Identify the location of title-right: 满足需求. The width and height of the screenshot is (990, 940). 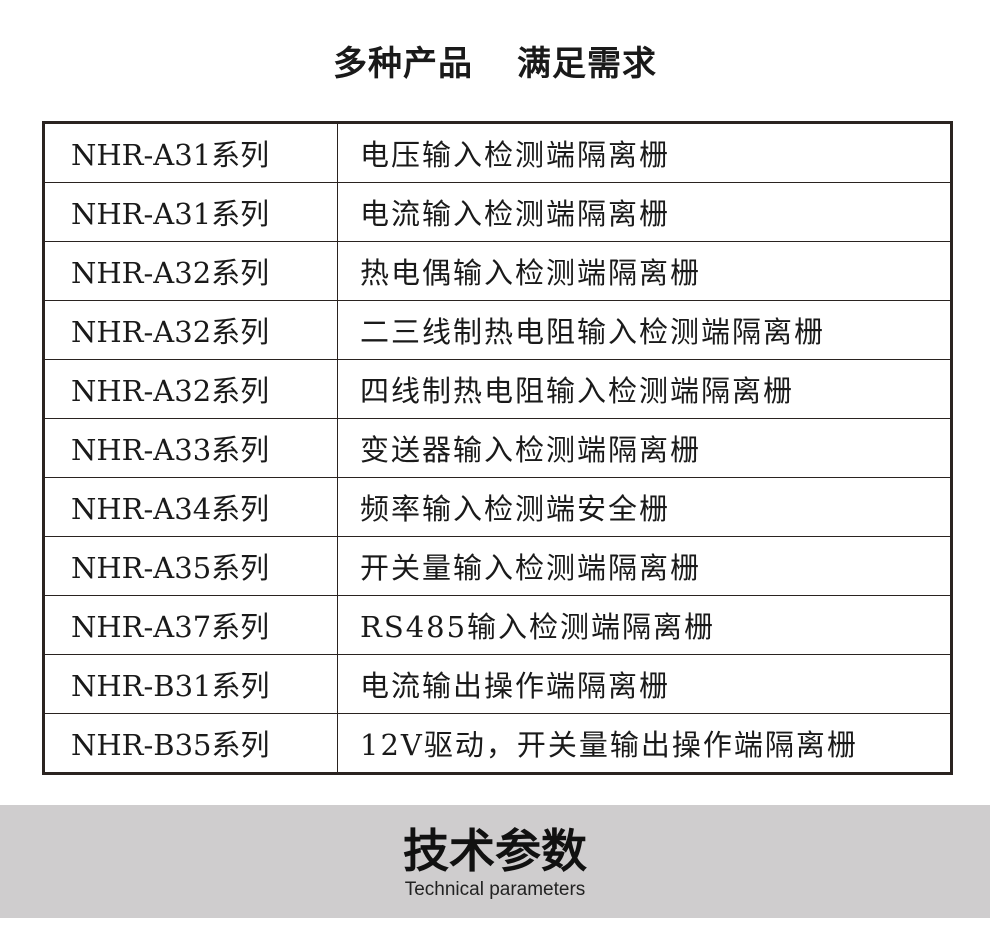
(587, 64).